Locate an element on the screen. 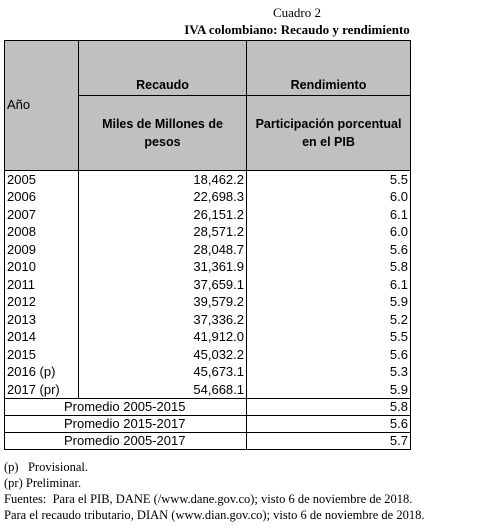 Image resolution: width=492 pixels, height=526 pixels. value-cell: 28,048.7 is located at coordinates (162, 249).